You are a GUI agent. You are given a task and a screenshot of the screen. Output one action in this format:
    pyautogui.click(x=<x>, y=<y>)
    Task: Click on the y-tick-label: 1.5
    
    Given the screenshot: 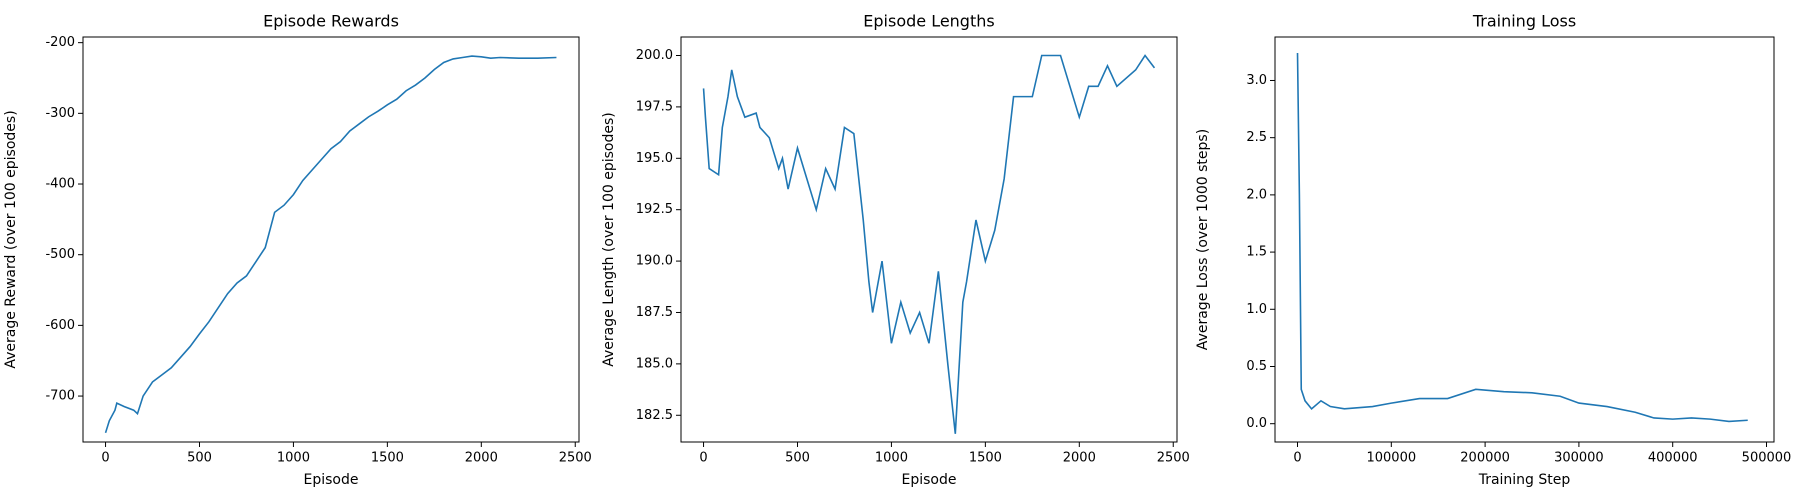 What is the action you would take?
    pyautogui.click(x=1256, y=252)
    